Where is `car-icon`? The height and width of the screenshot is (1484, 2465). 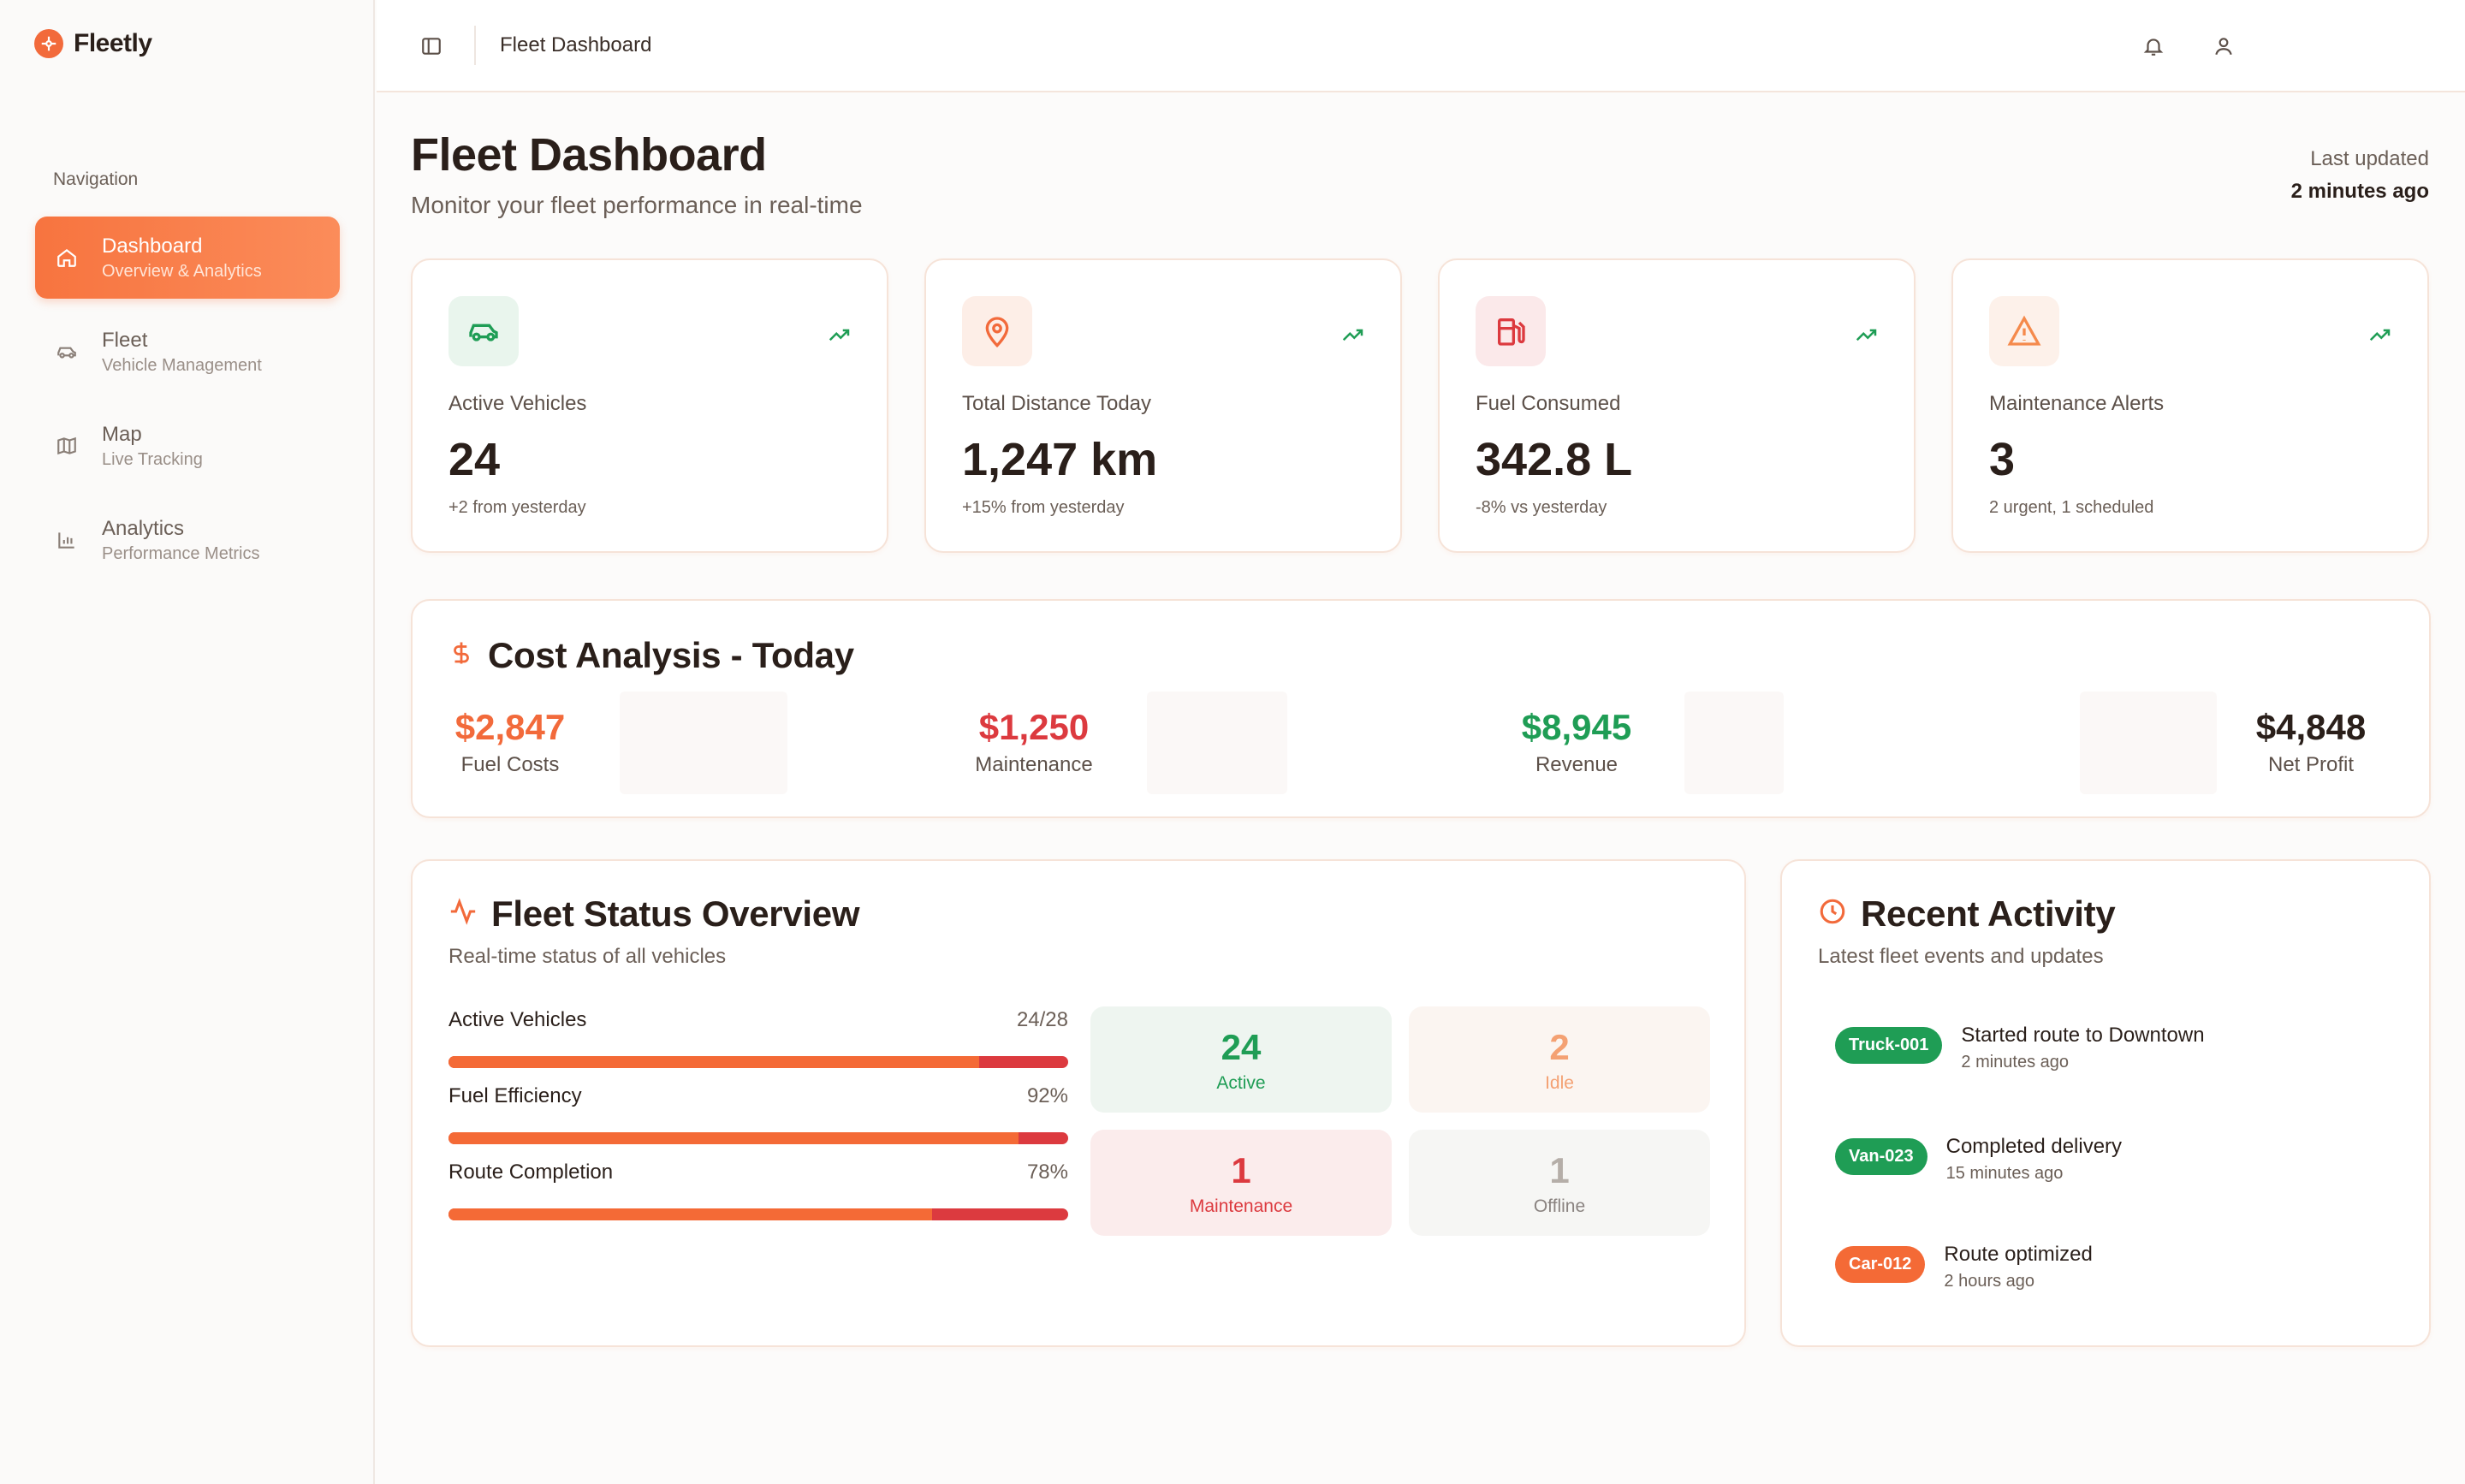
car-icon is located at coordinates (483, 331).